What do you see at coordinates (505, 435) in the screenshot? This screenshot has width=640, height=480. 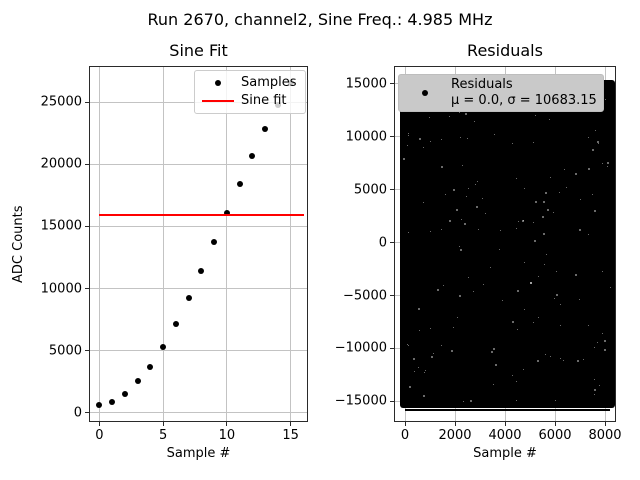 I see `x-tick-label: 4000` at bounding box center [505, 435].